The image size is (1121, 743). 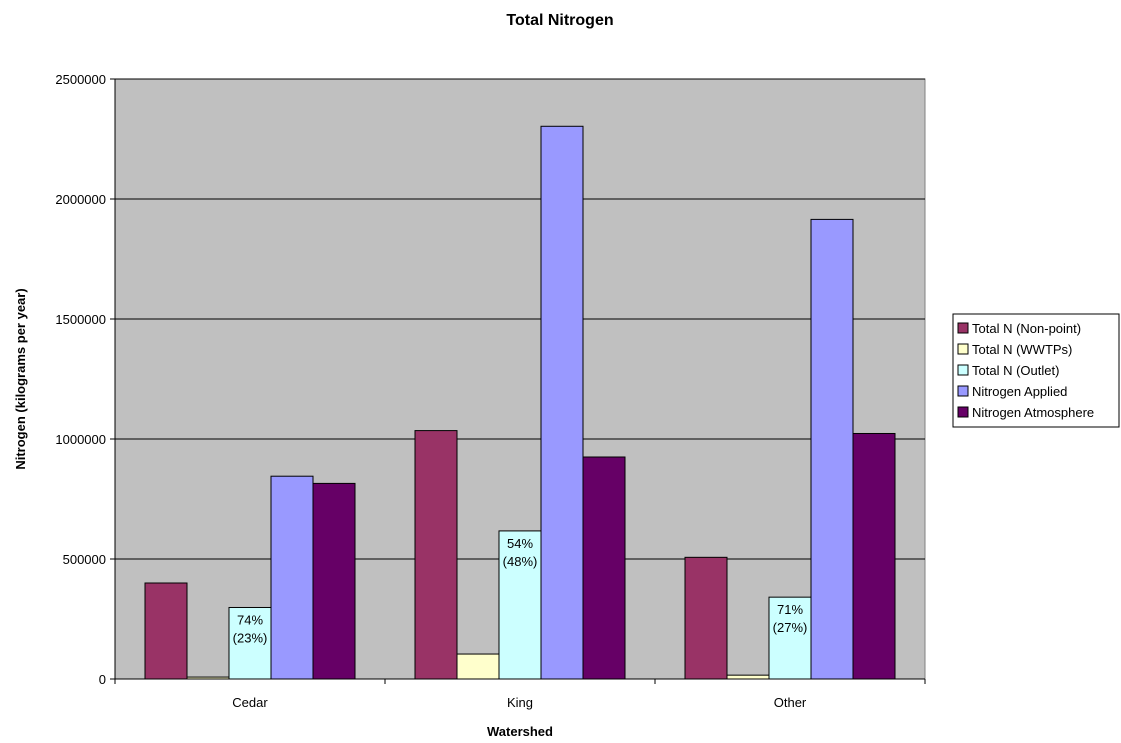 I want to click on y-tick-label: 2000000, so click(x=80, y=199).